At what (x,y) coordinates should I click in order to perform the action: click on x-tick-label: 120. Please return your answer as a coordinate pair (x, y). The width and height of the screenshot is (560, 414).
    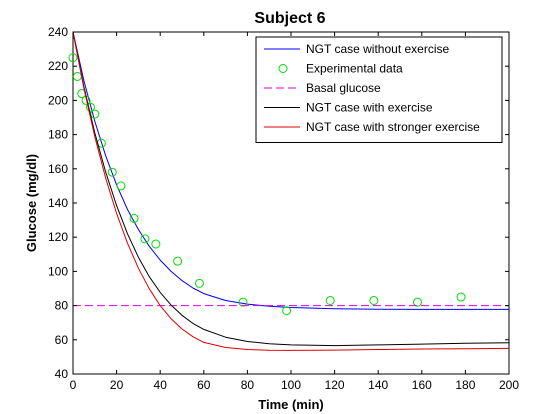
    Looking at the image, I should click on (335, 385).